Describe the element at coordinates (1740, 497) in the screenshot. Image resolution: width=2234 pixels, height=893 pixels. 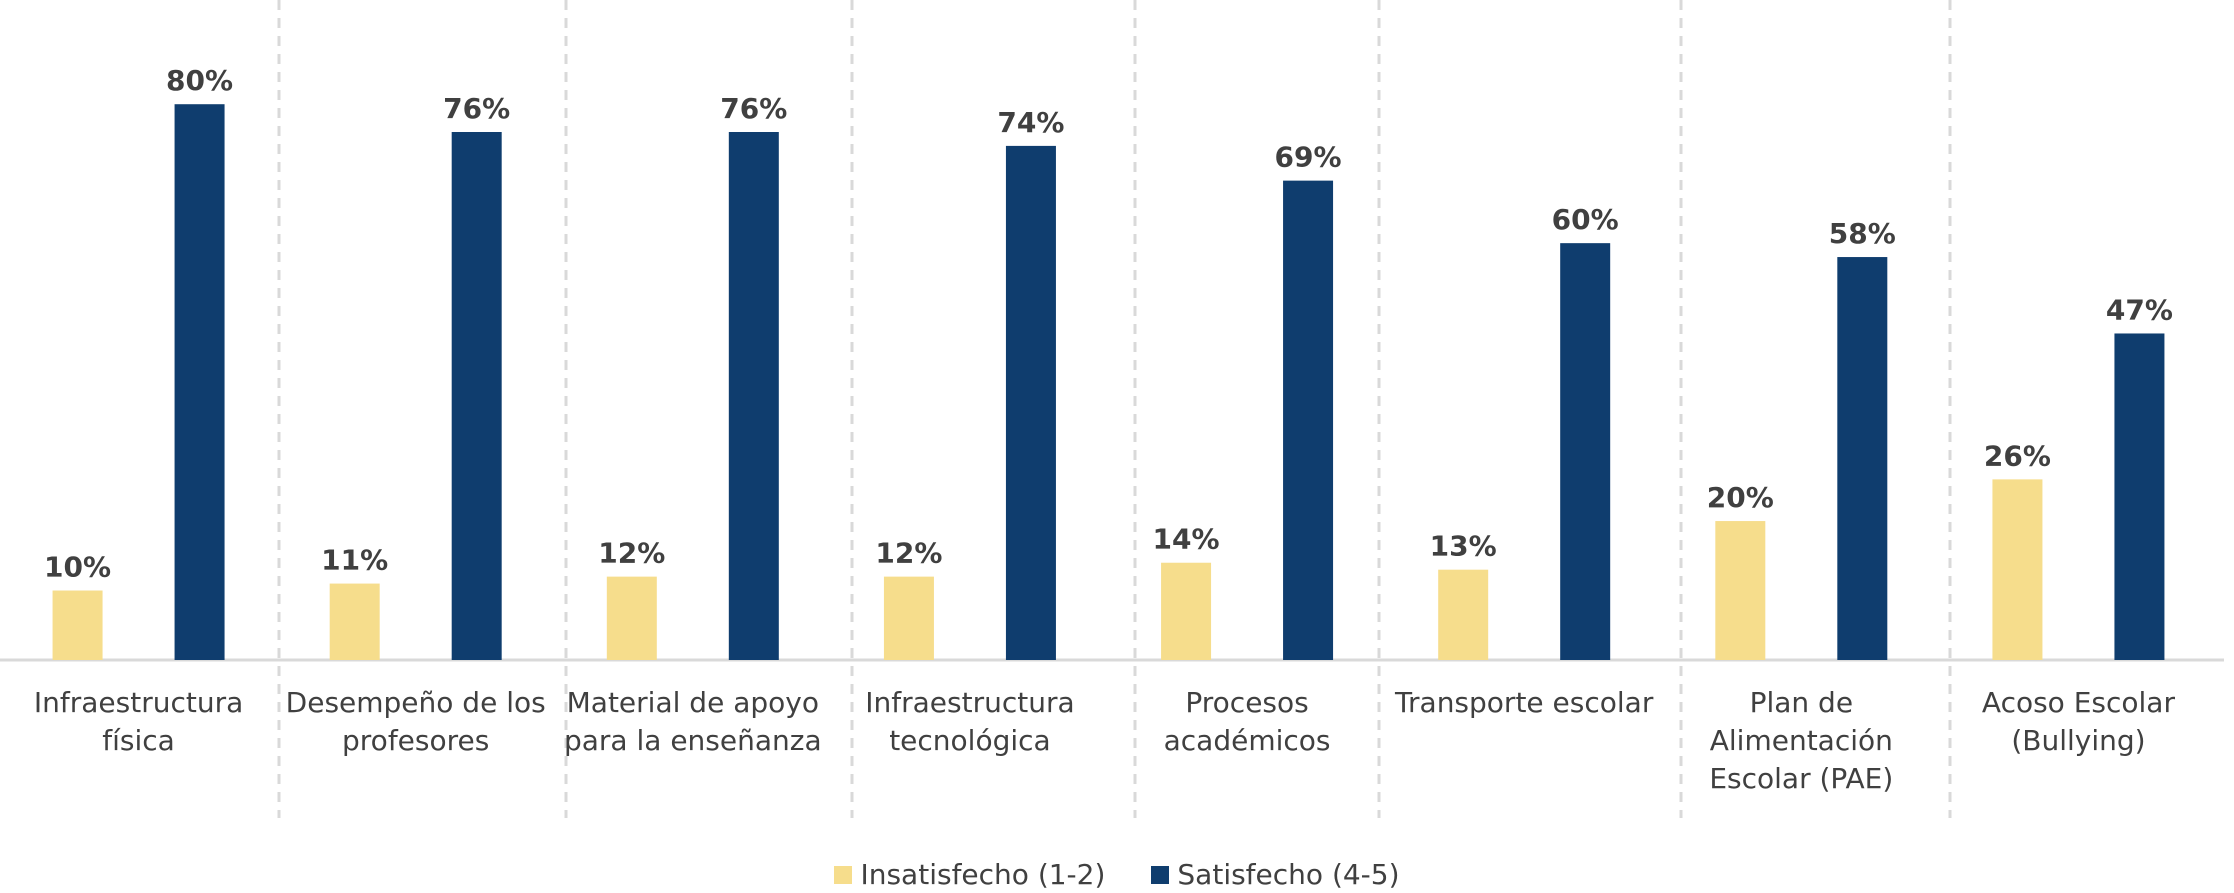
I see `value-label: 20%` at that location.